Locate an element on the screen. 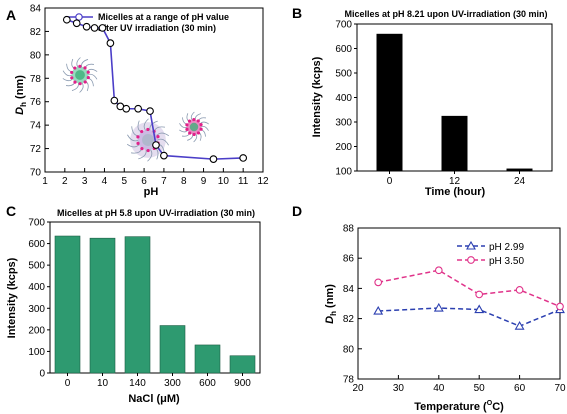 This screenshot has height=414, width=567. panel-b-x-tick-label: 12 is located at coordinates (455, 181).